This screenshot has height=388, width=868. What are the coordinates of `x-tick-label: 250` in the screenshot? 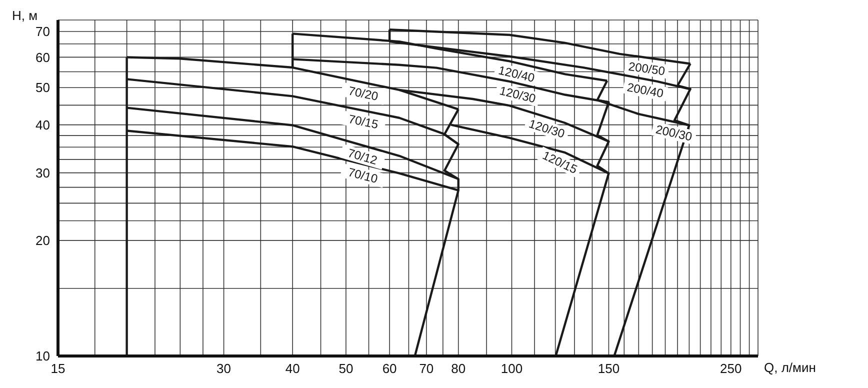 It's located at (731, 368).